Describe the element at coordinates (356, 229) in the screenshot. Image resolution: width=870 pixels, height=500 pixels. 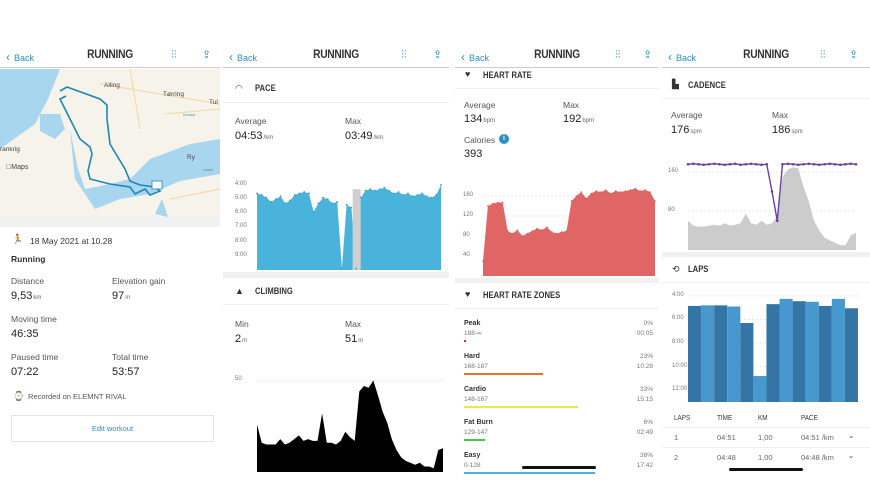
I see `pause-band` at that location.